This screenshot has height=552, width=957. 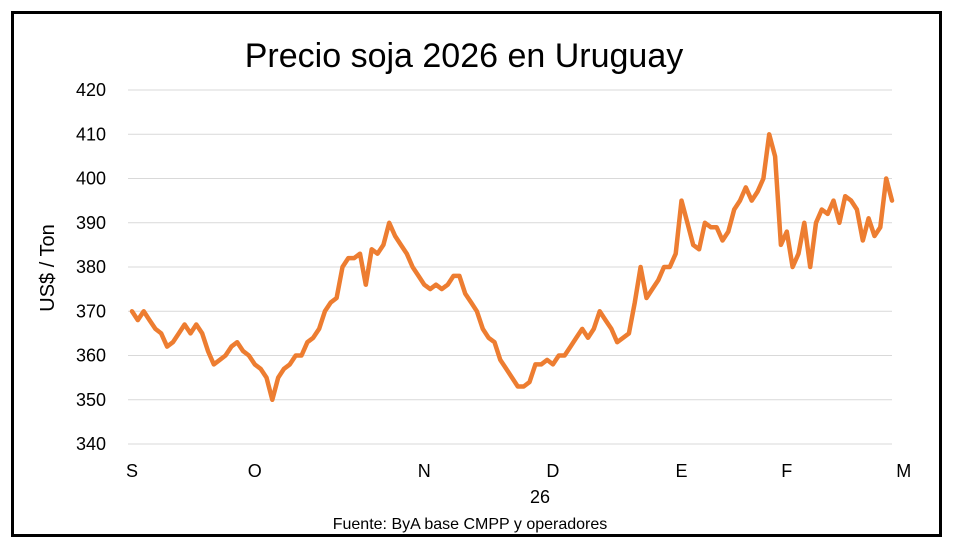 I want to click on x-month-label-m: M, so click(x=903, y=471).